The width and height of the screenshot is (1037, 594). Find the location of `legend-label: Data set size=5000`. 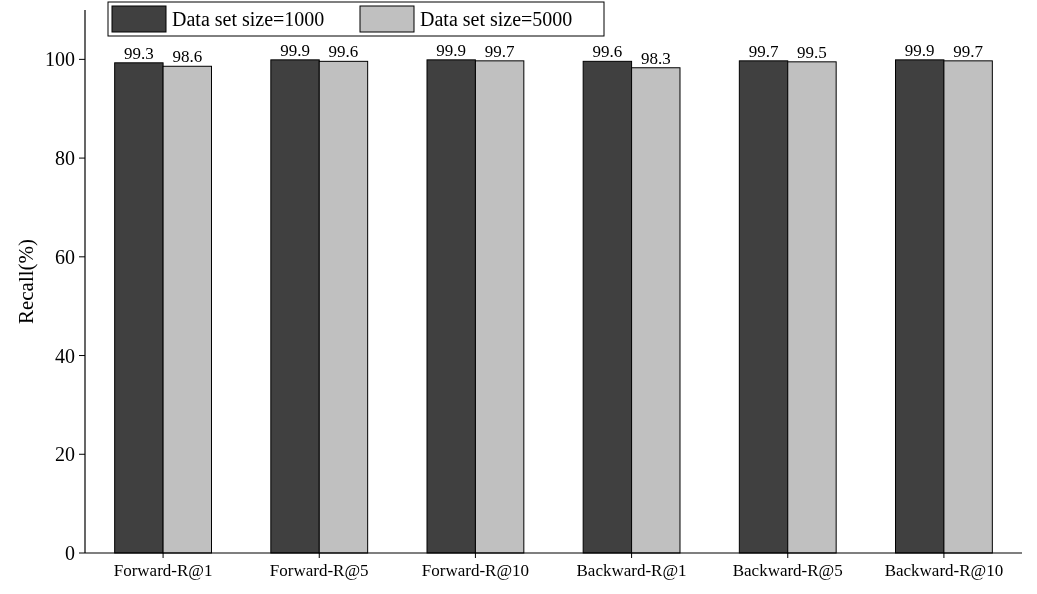

legend-label: Data set size=5000 is located at coordinates (496, 19).